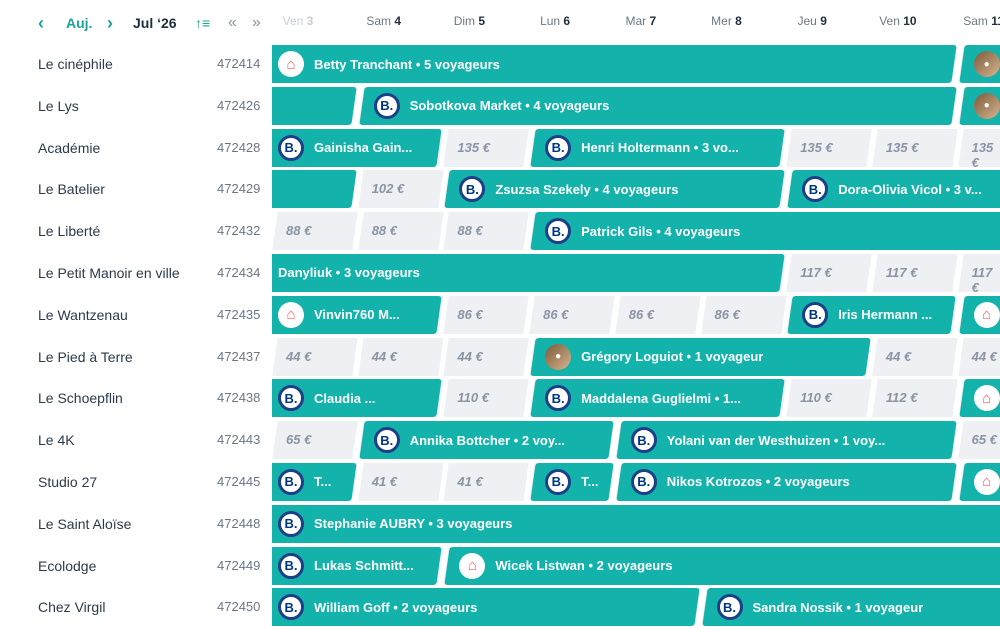  Describe the element at coordinates (291, 64) in the screenshot. I see `airbnb-icon: ⌂` at that location.